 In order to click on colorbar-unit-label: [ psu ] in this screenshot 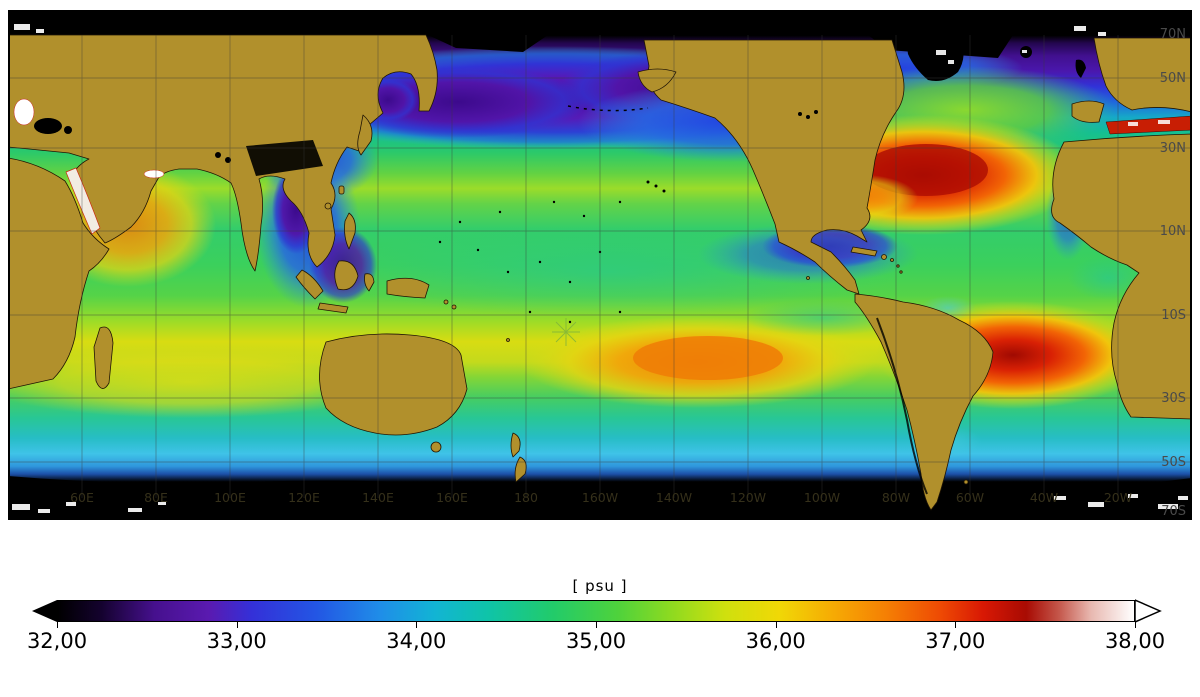, I will do `click(600, 586)`.